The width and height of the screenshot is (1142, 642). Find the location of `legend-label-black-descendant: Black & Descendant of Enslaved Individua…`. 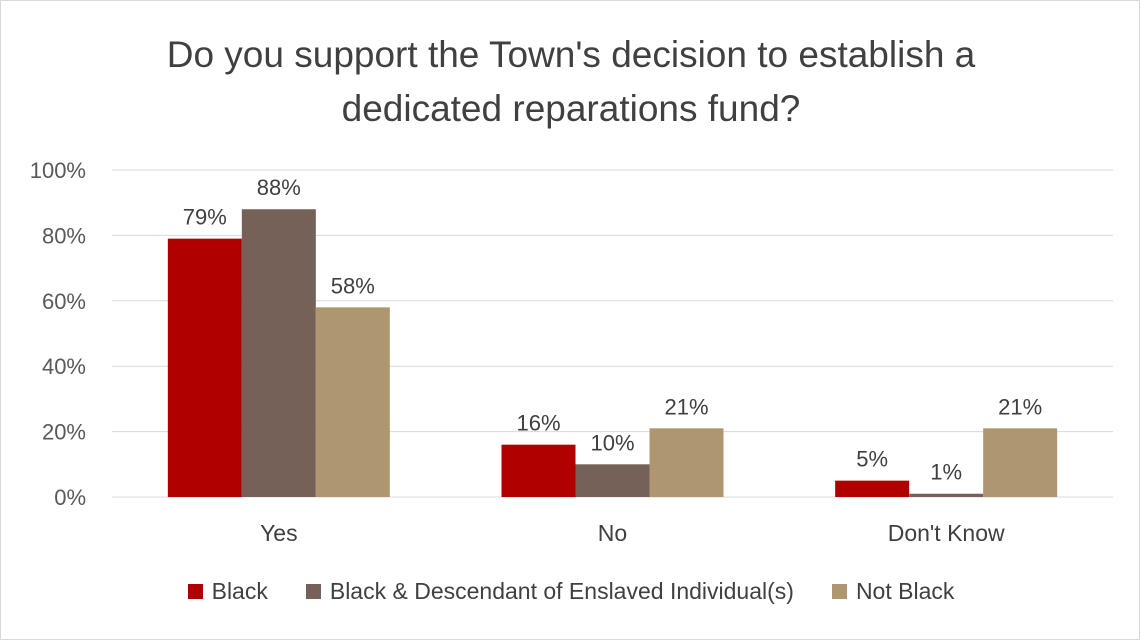

legend-label-black-descendant: Black & Descendant of Enslaved Individua… is located at coordinates (561, 591).